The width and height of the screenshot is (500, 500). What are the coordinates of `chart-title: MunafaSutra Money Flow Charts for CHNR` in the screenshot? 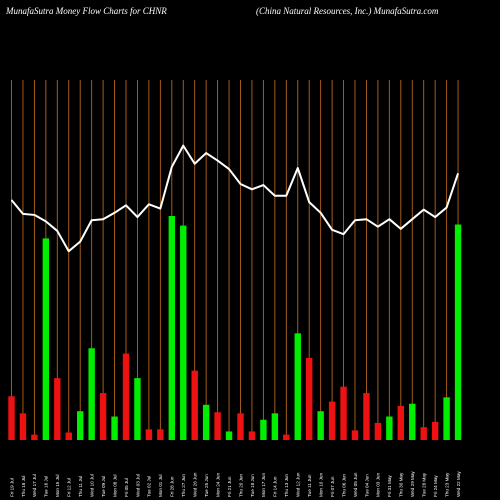 It's located at (86, 11).